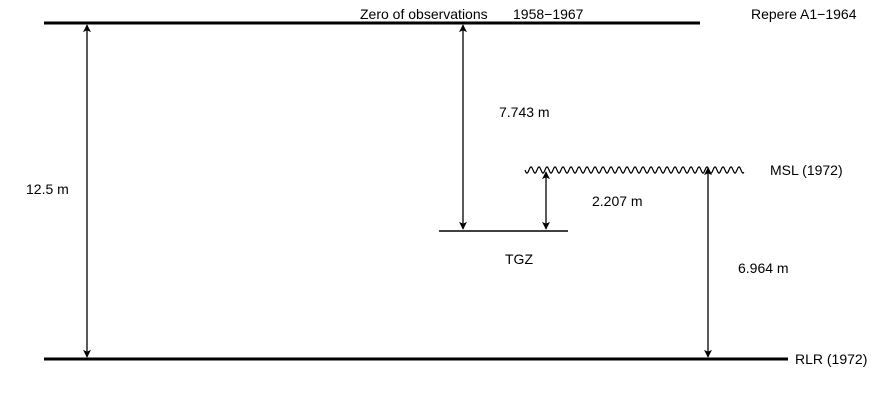 The width and height of the screenshot is (875, 400). What do you see at coordinates (519, 259) in the screenshot?
I see `tgz-label: TGZ` at bounding box center [519, 259].